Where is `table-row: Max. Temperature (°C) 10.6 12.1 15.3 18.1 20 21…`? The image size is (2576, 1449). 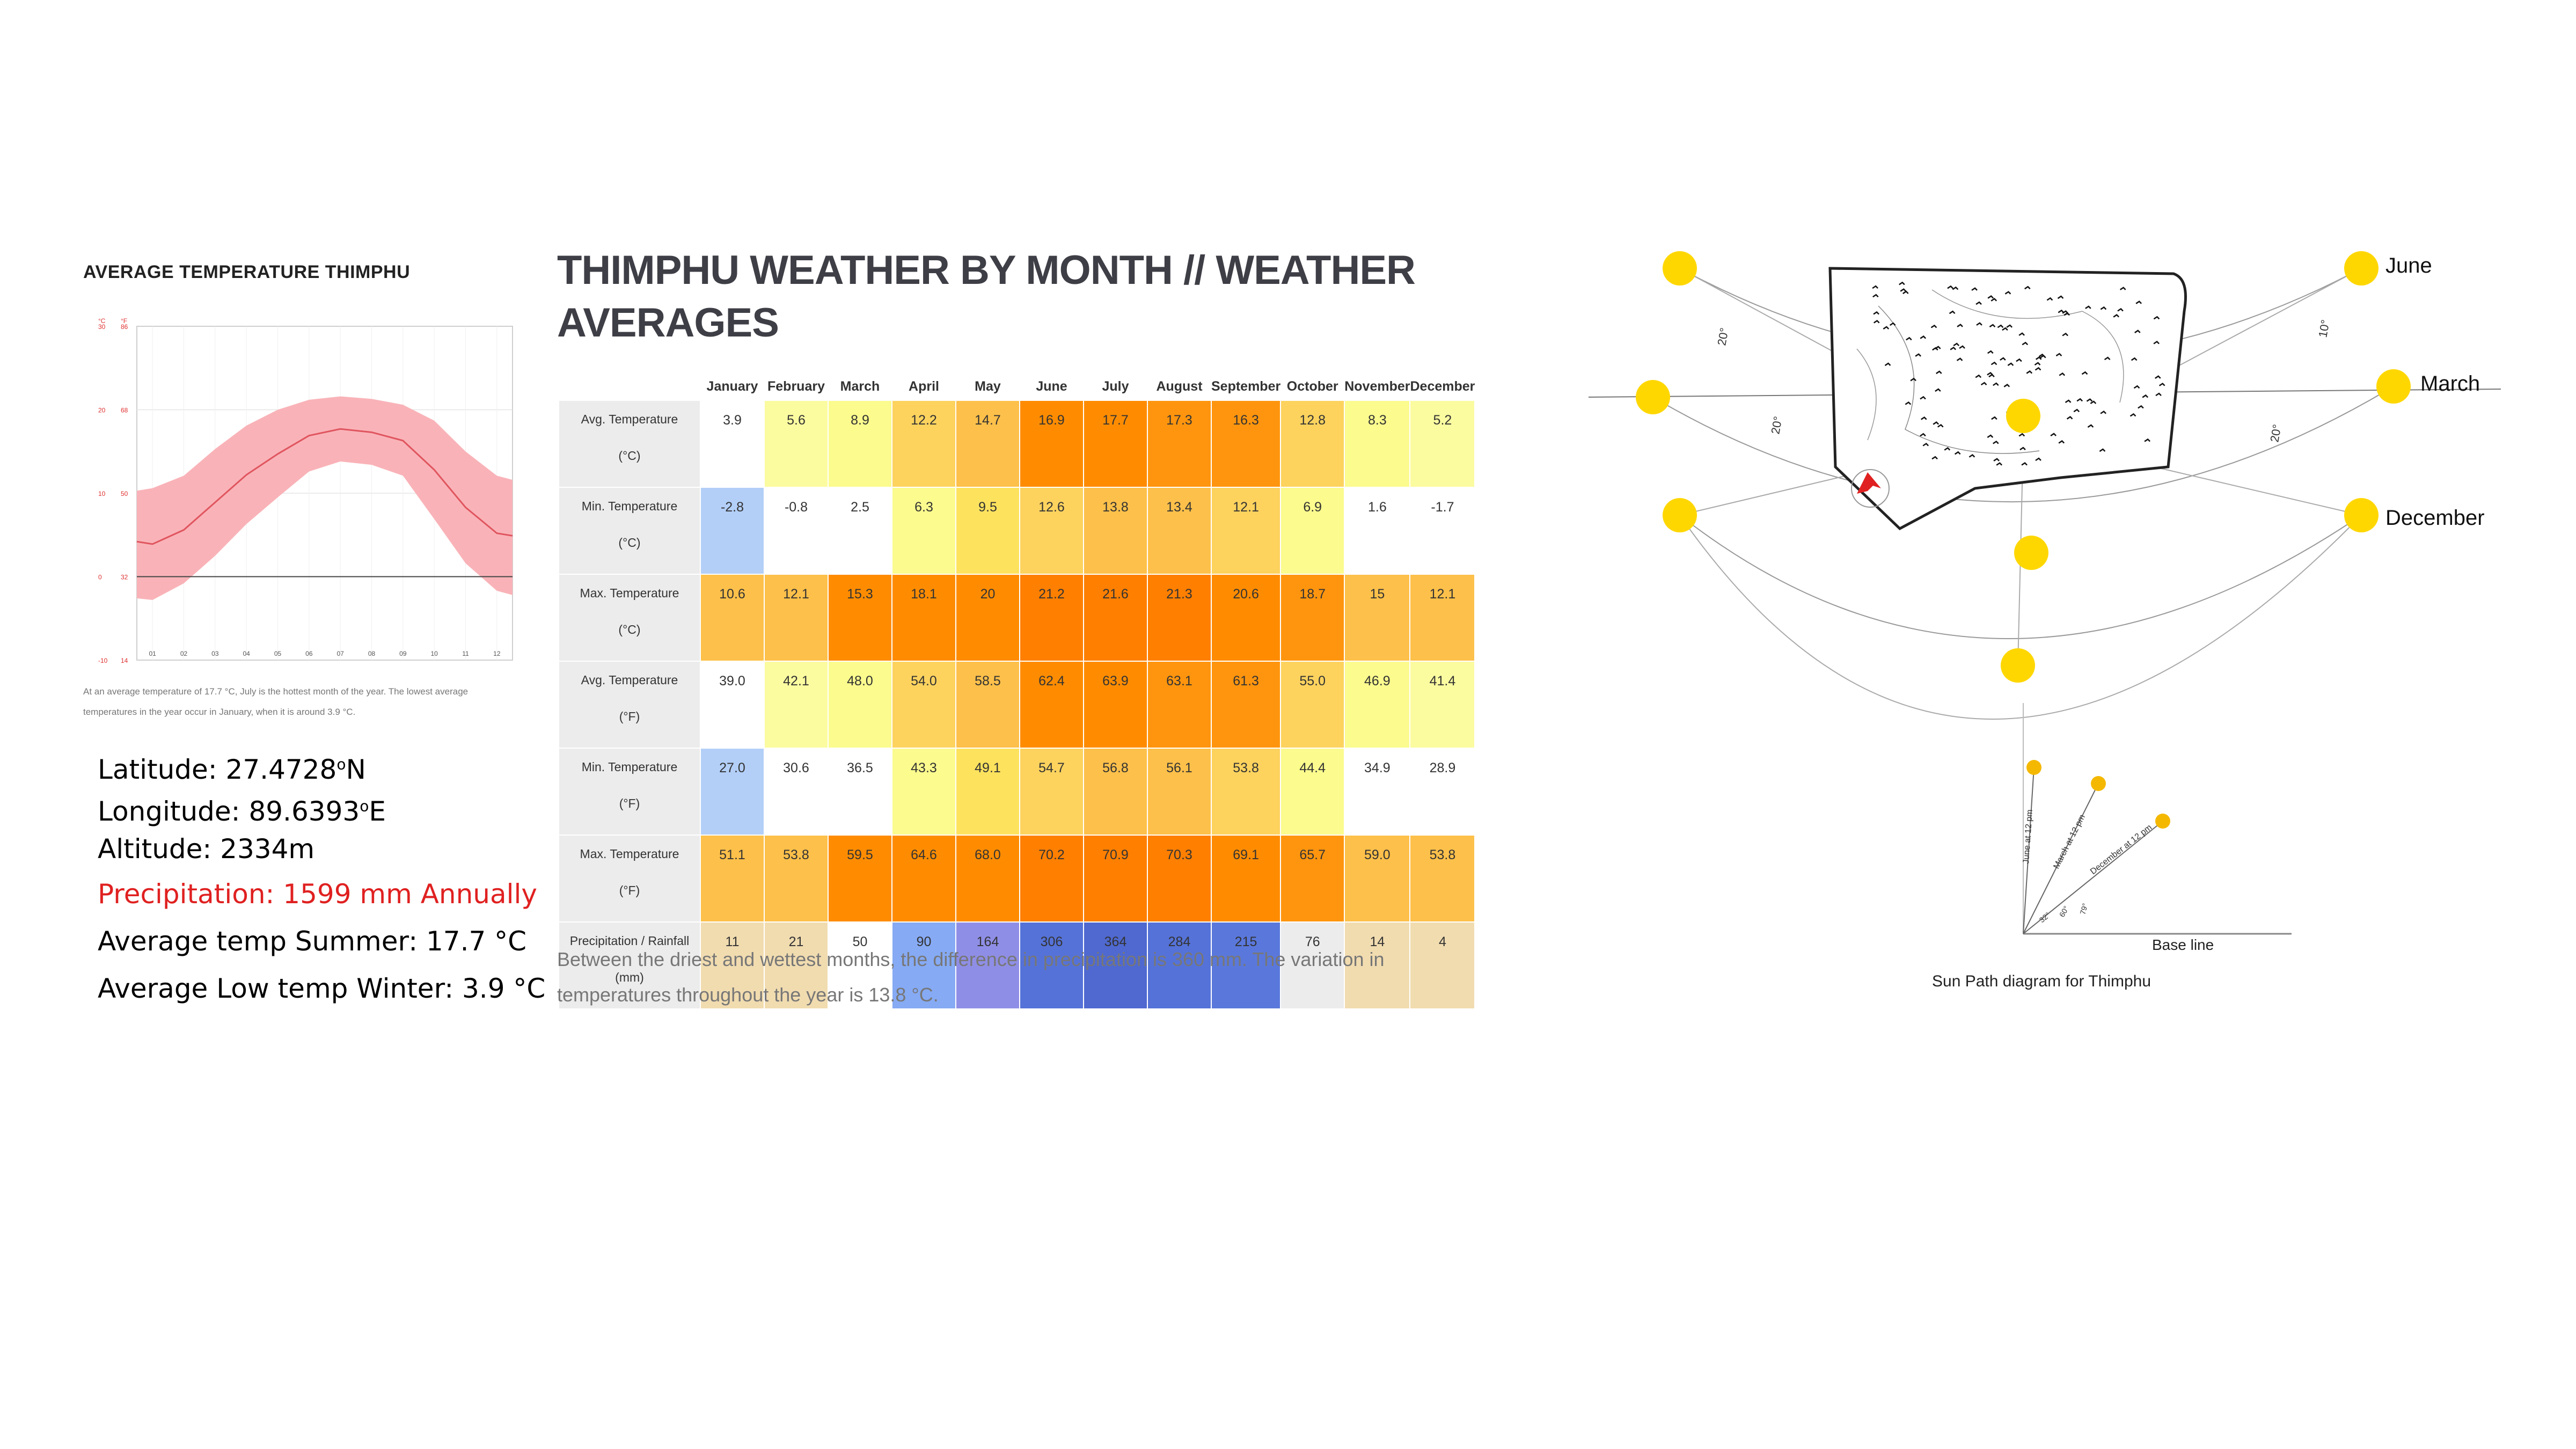 table-row: Max. Temperature (°C) 10.6 12.1 15.3 18.1 20 21… is located at coordinates (1017, 618).